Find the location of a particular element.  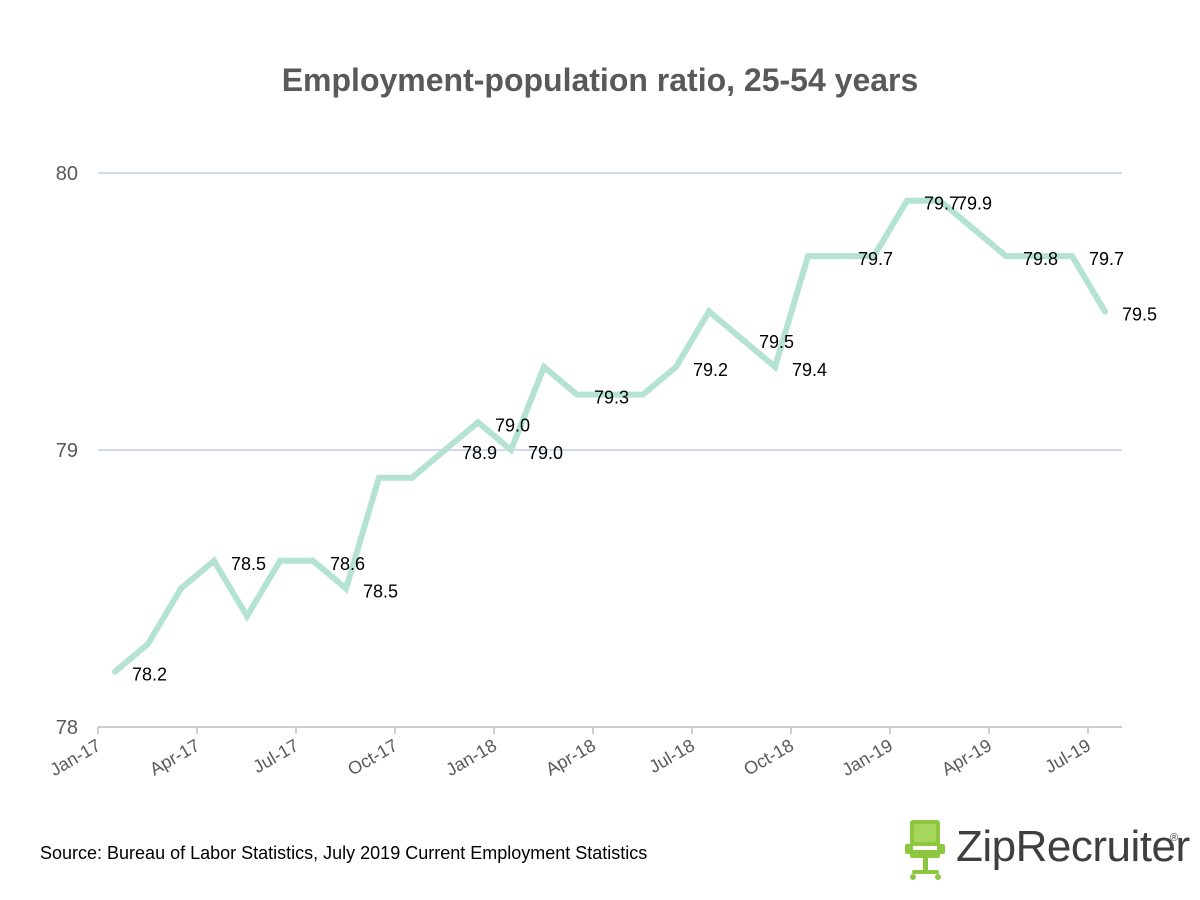

x-tick-label: Jan-17 is located at coordinates (75, 757).